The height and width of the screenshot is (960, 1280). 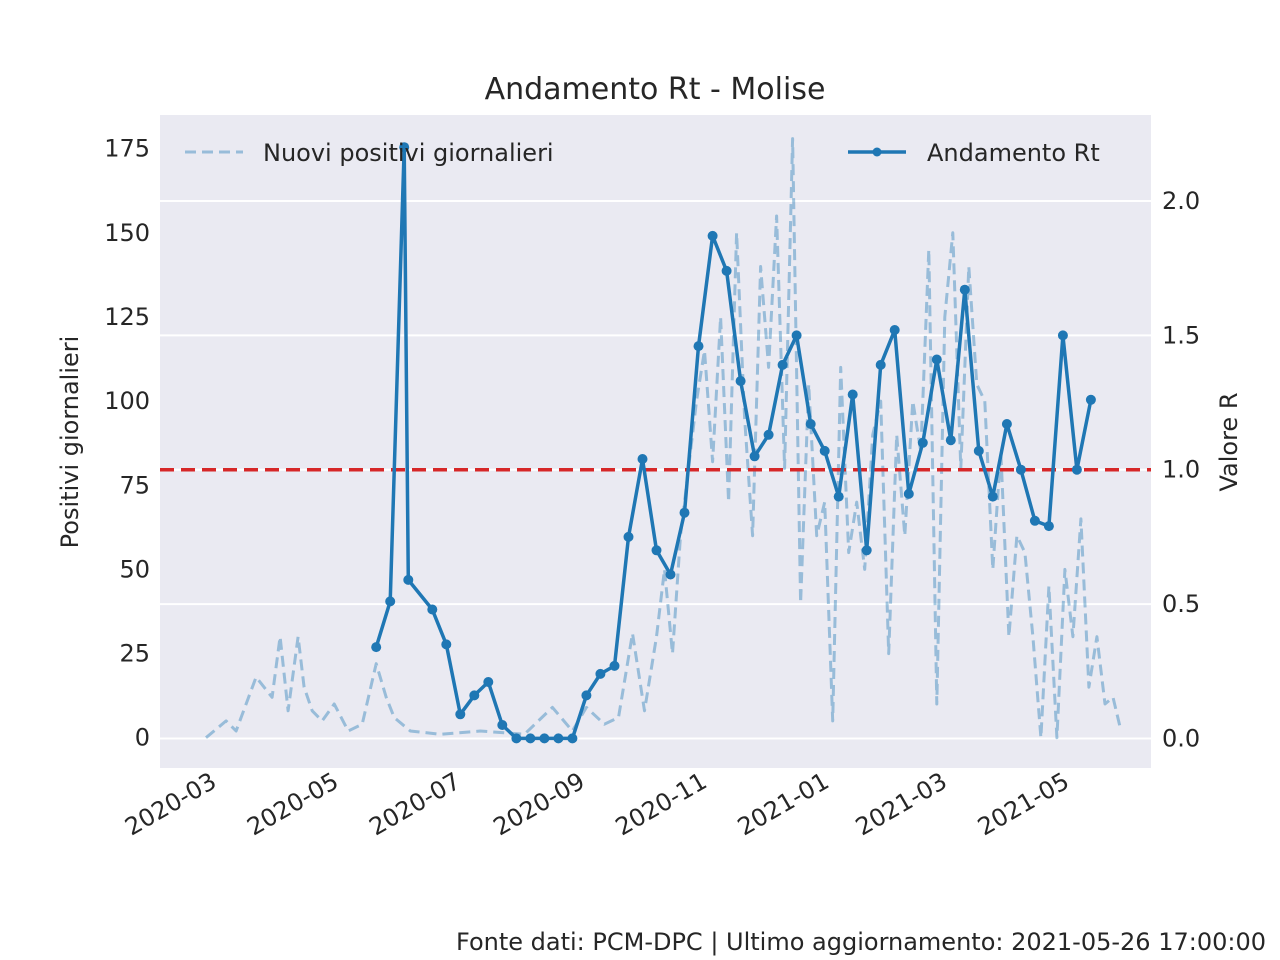 I want to click on legend-positivi-label: Nuovi positivi giornalieri, so click(x=408, y=153).